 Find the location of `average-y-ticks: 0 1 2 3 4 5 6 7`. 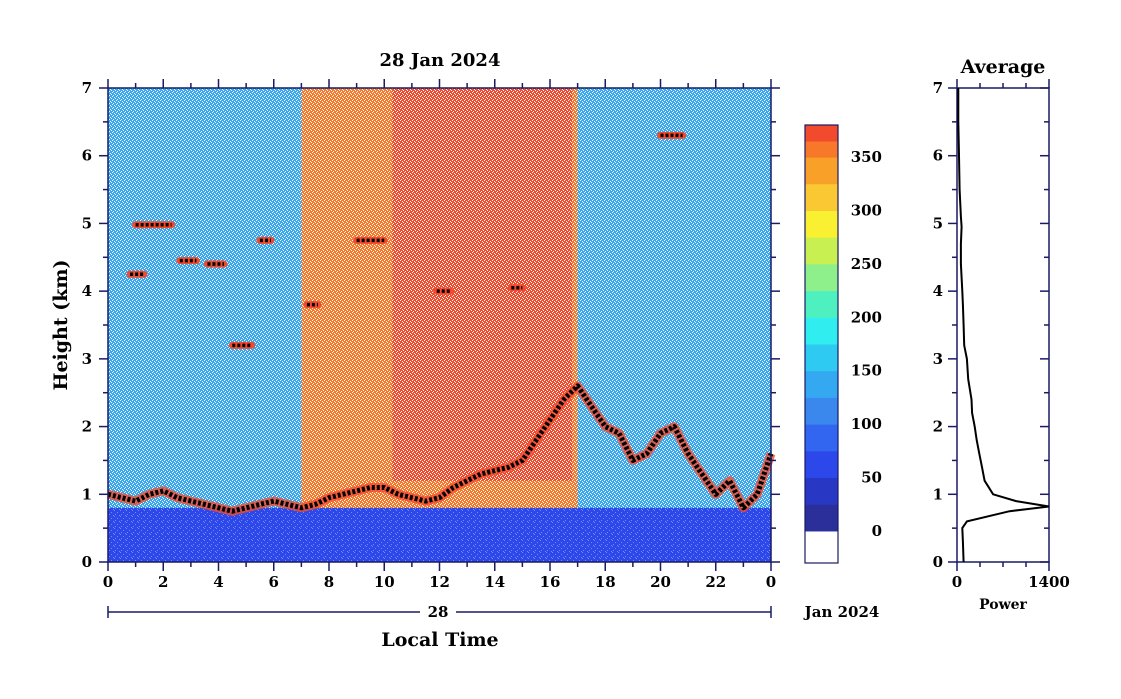

average-y-ticks: 0 1 2 3 4 5 6 7 is located at coordinates (991, 325).